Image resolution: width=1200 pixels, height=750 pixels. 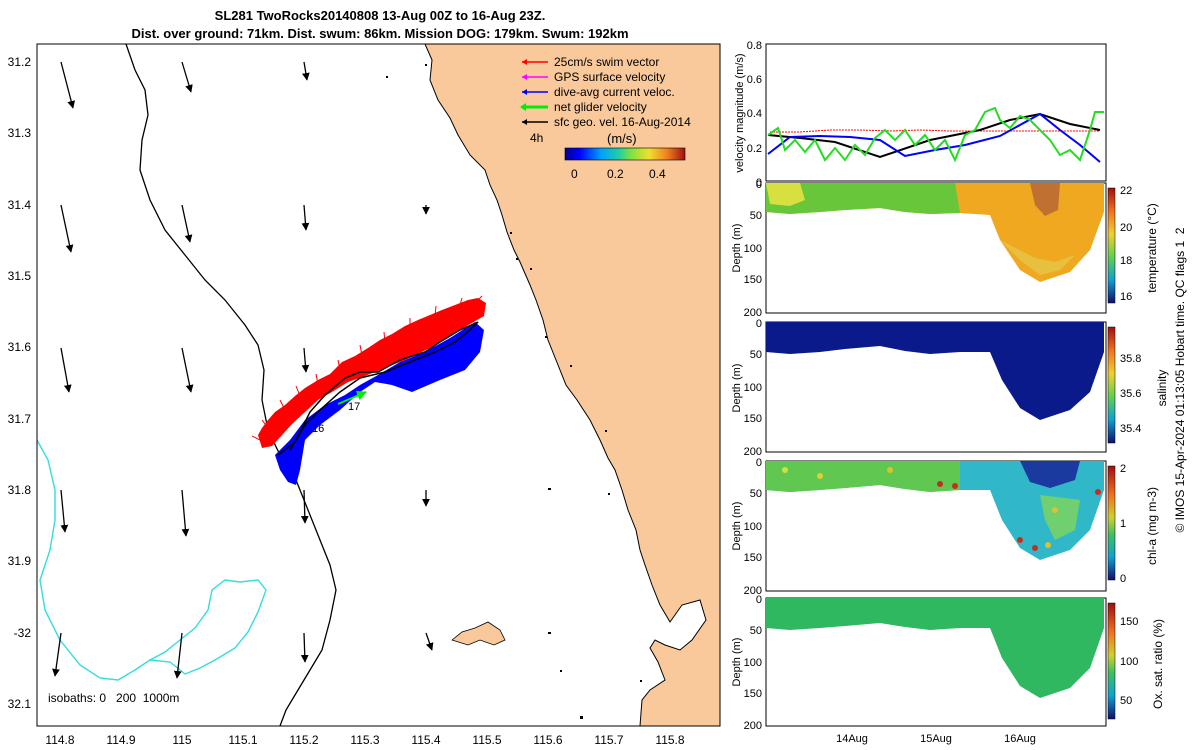 What do you see at coordinates (352, 397) in the screenshot?
I see `net-glider-arrow` at bounding box center [352, 397].